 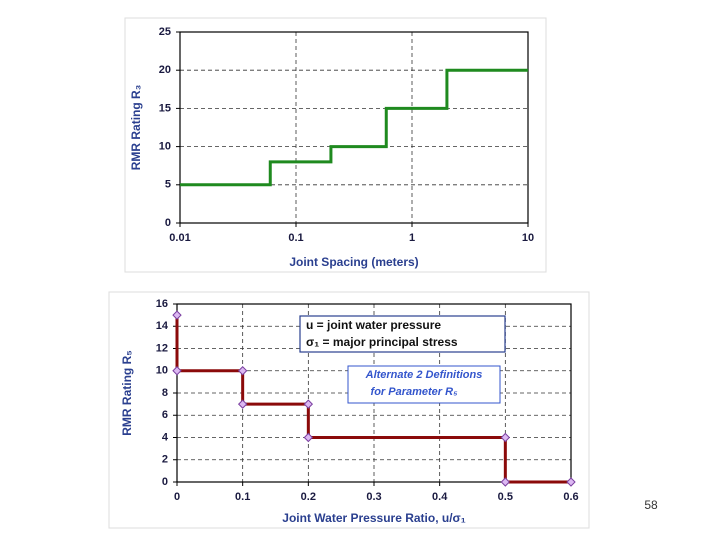 What do you see at coordinates (505, 497) in the screenshot?
I see `x-tick-label: 0.5` at bounding box center [505, 497].